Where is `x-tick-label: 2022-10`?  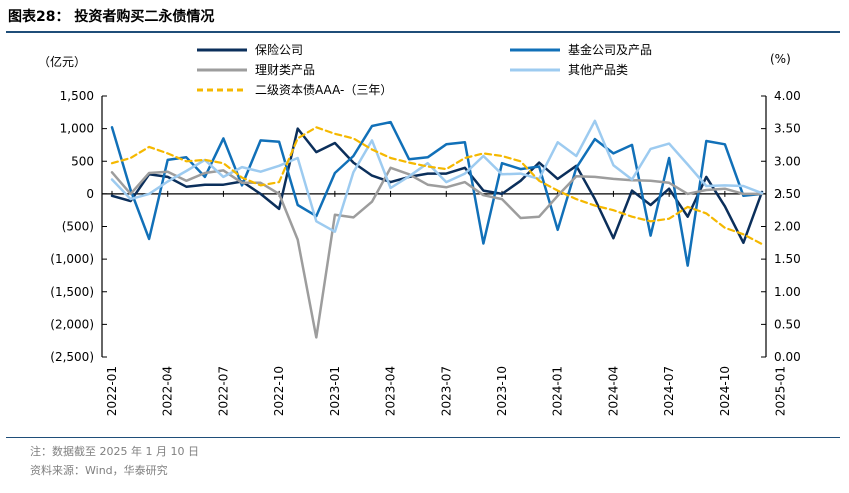
x-tick-label: 2022-10 is located at coordinates (279, 391).